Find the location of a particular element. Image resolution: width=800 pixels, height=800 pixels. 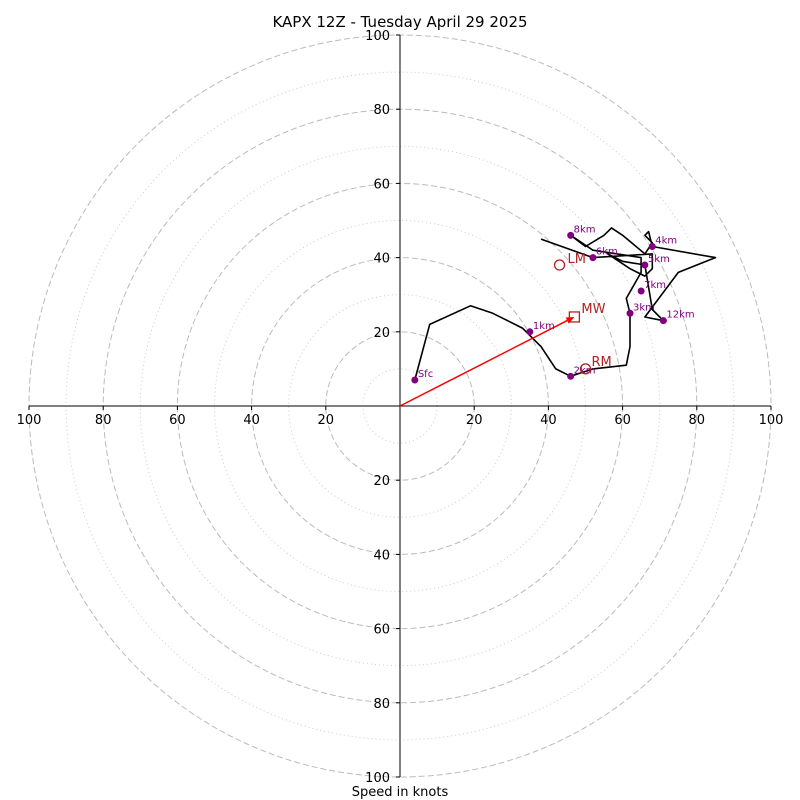

chart-title: KAPX 12Z - Tuesday April 29 2025 is located at coordinates (399, 22).